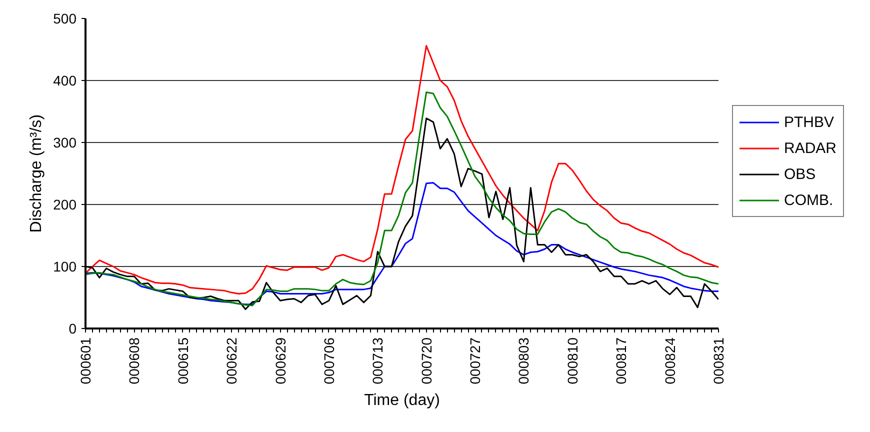 This screenshot has height=432, width=870. Describe the element at coordinates (134, 360) in the screenshot. I see `x-tick-label: 000608` at that location.